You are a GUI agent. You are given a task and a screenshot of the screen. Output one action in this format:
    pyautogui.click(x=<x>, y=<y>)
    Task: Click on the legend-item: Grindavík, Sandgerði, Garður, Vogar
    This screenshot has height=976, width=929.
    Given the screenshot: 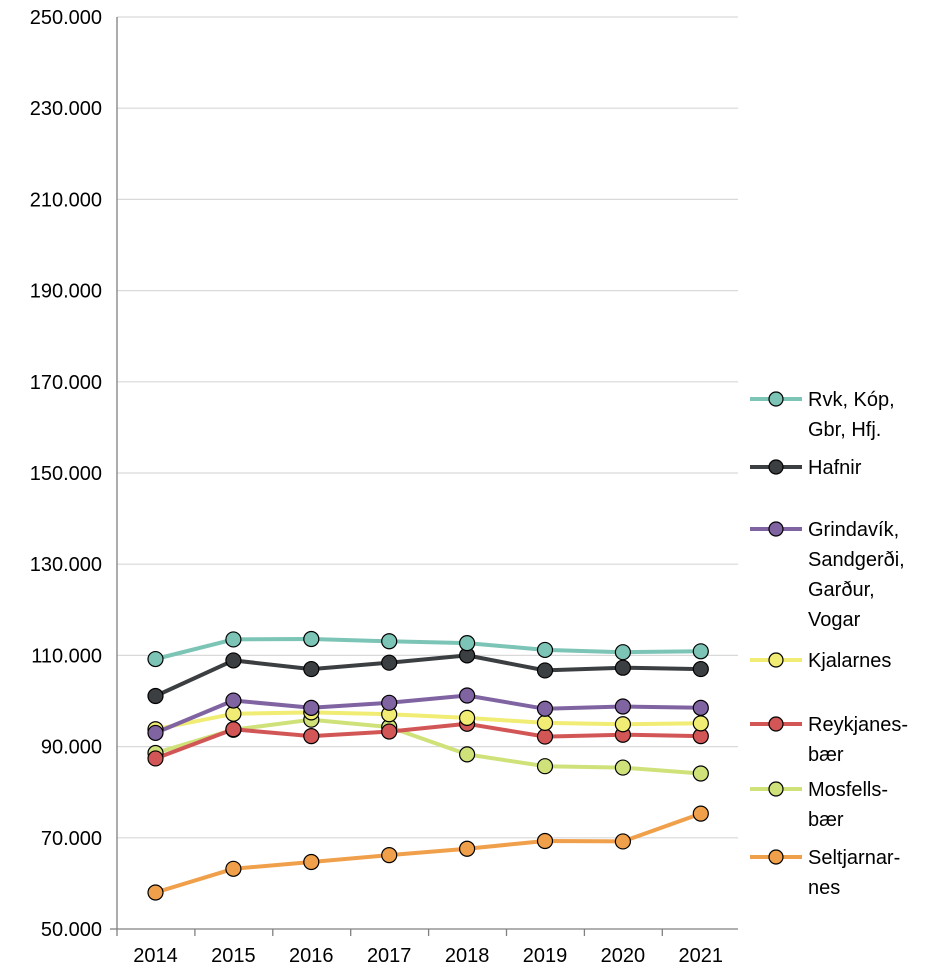 What is the action you would take?
    pyautogui.click(x=827, y=575)
    